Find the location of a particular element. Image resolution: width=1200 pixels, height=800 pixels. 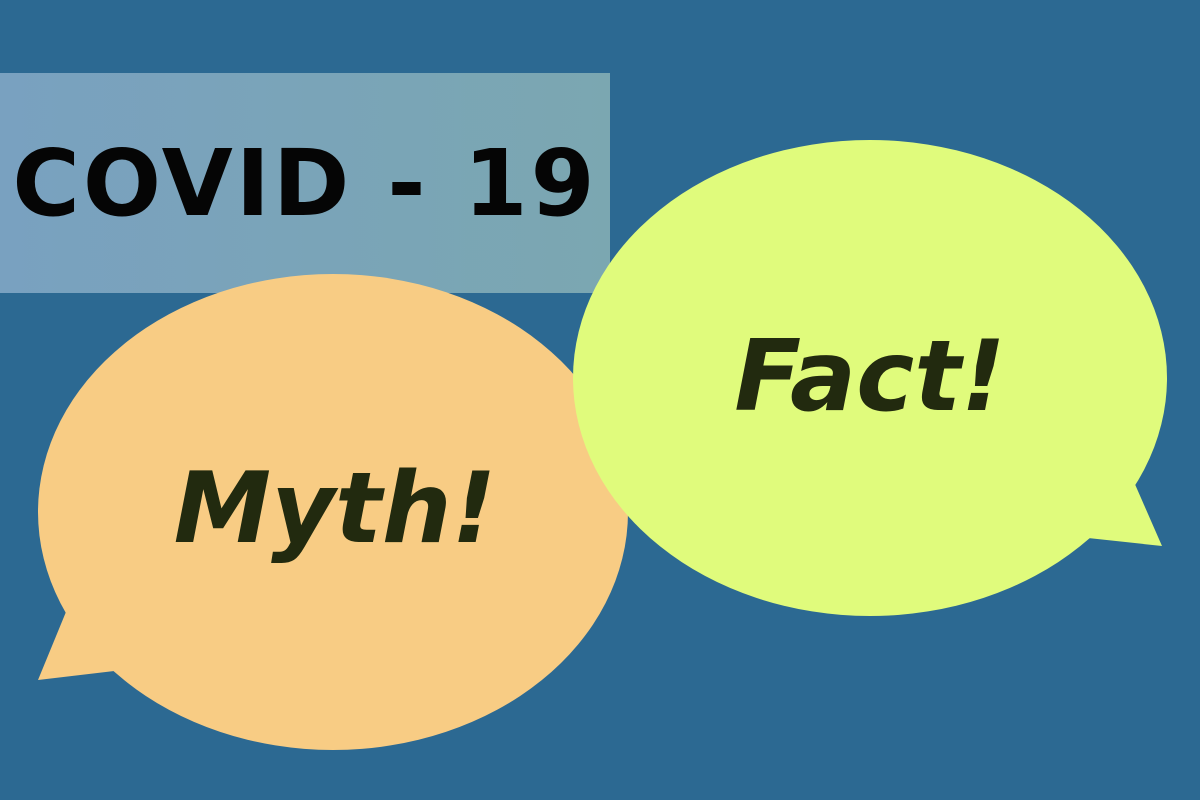

page-title: COVID - 19 is located at coordinates (305, 183).